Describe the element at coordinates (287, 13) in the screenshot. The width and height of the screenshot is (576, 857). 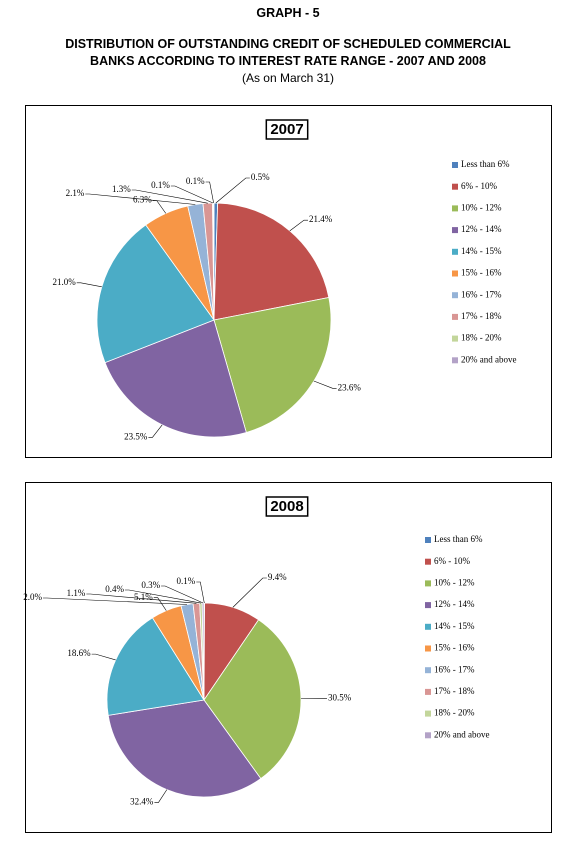
I see `graph-number: GRAPH - 5` at that location.